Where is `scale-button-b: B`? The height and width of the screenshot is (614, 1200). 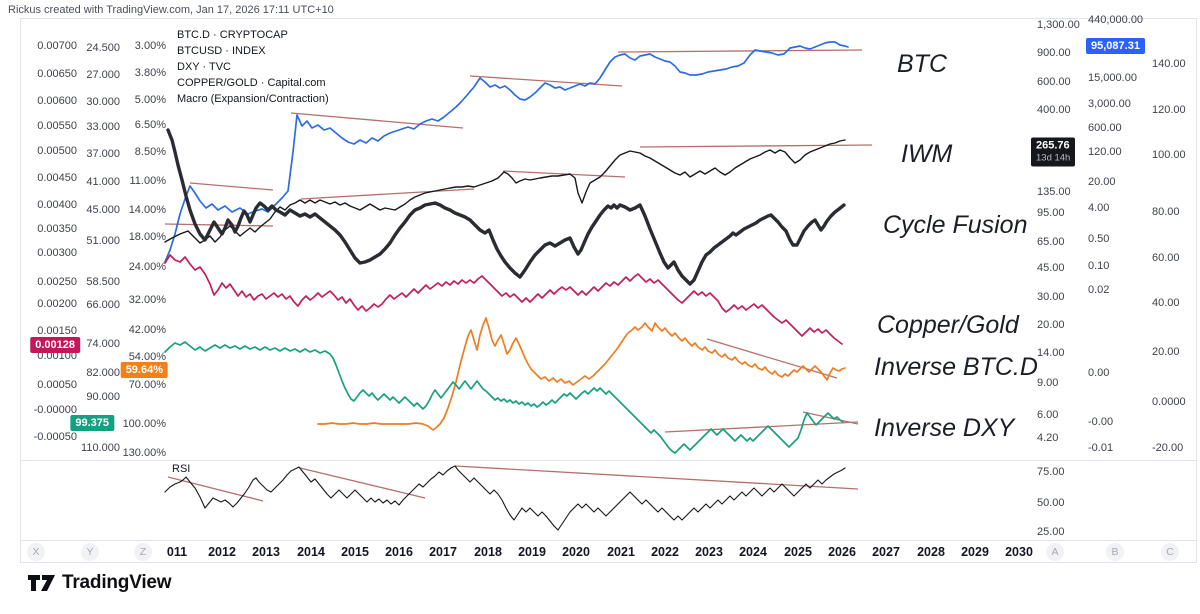 scale-button-b: B is located at coordinates (1115, 552).